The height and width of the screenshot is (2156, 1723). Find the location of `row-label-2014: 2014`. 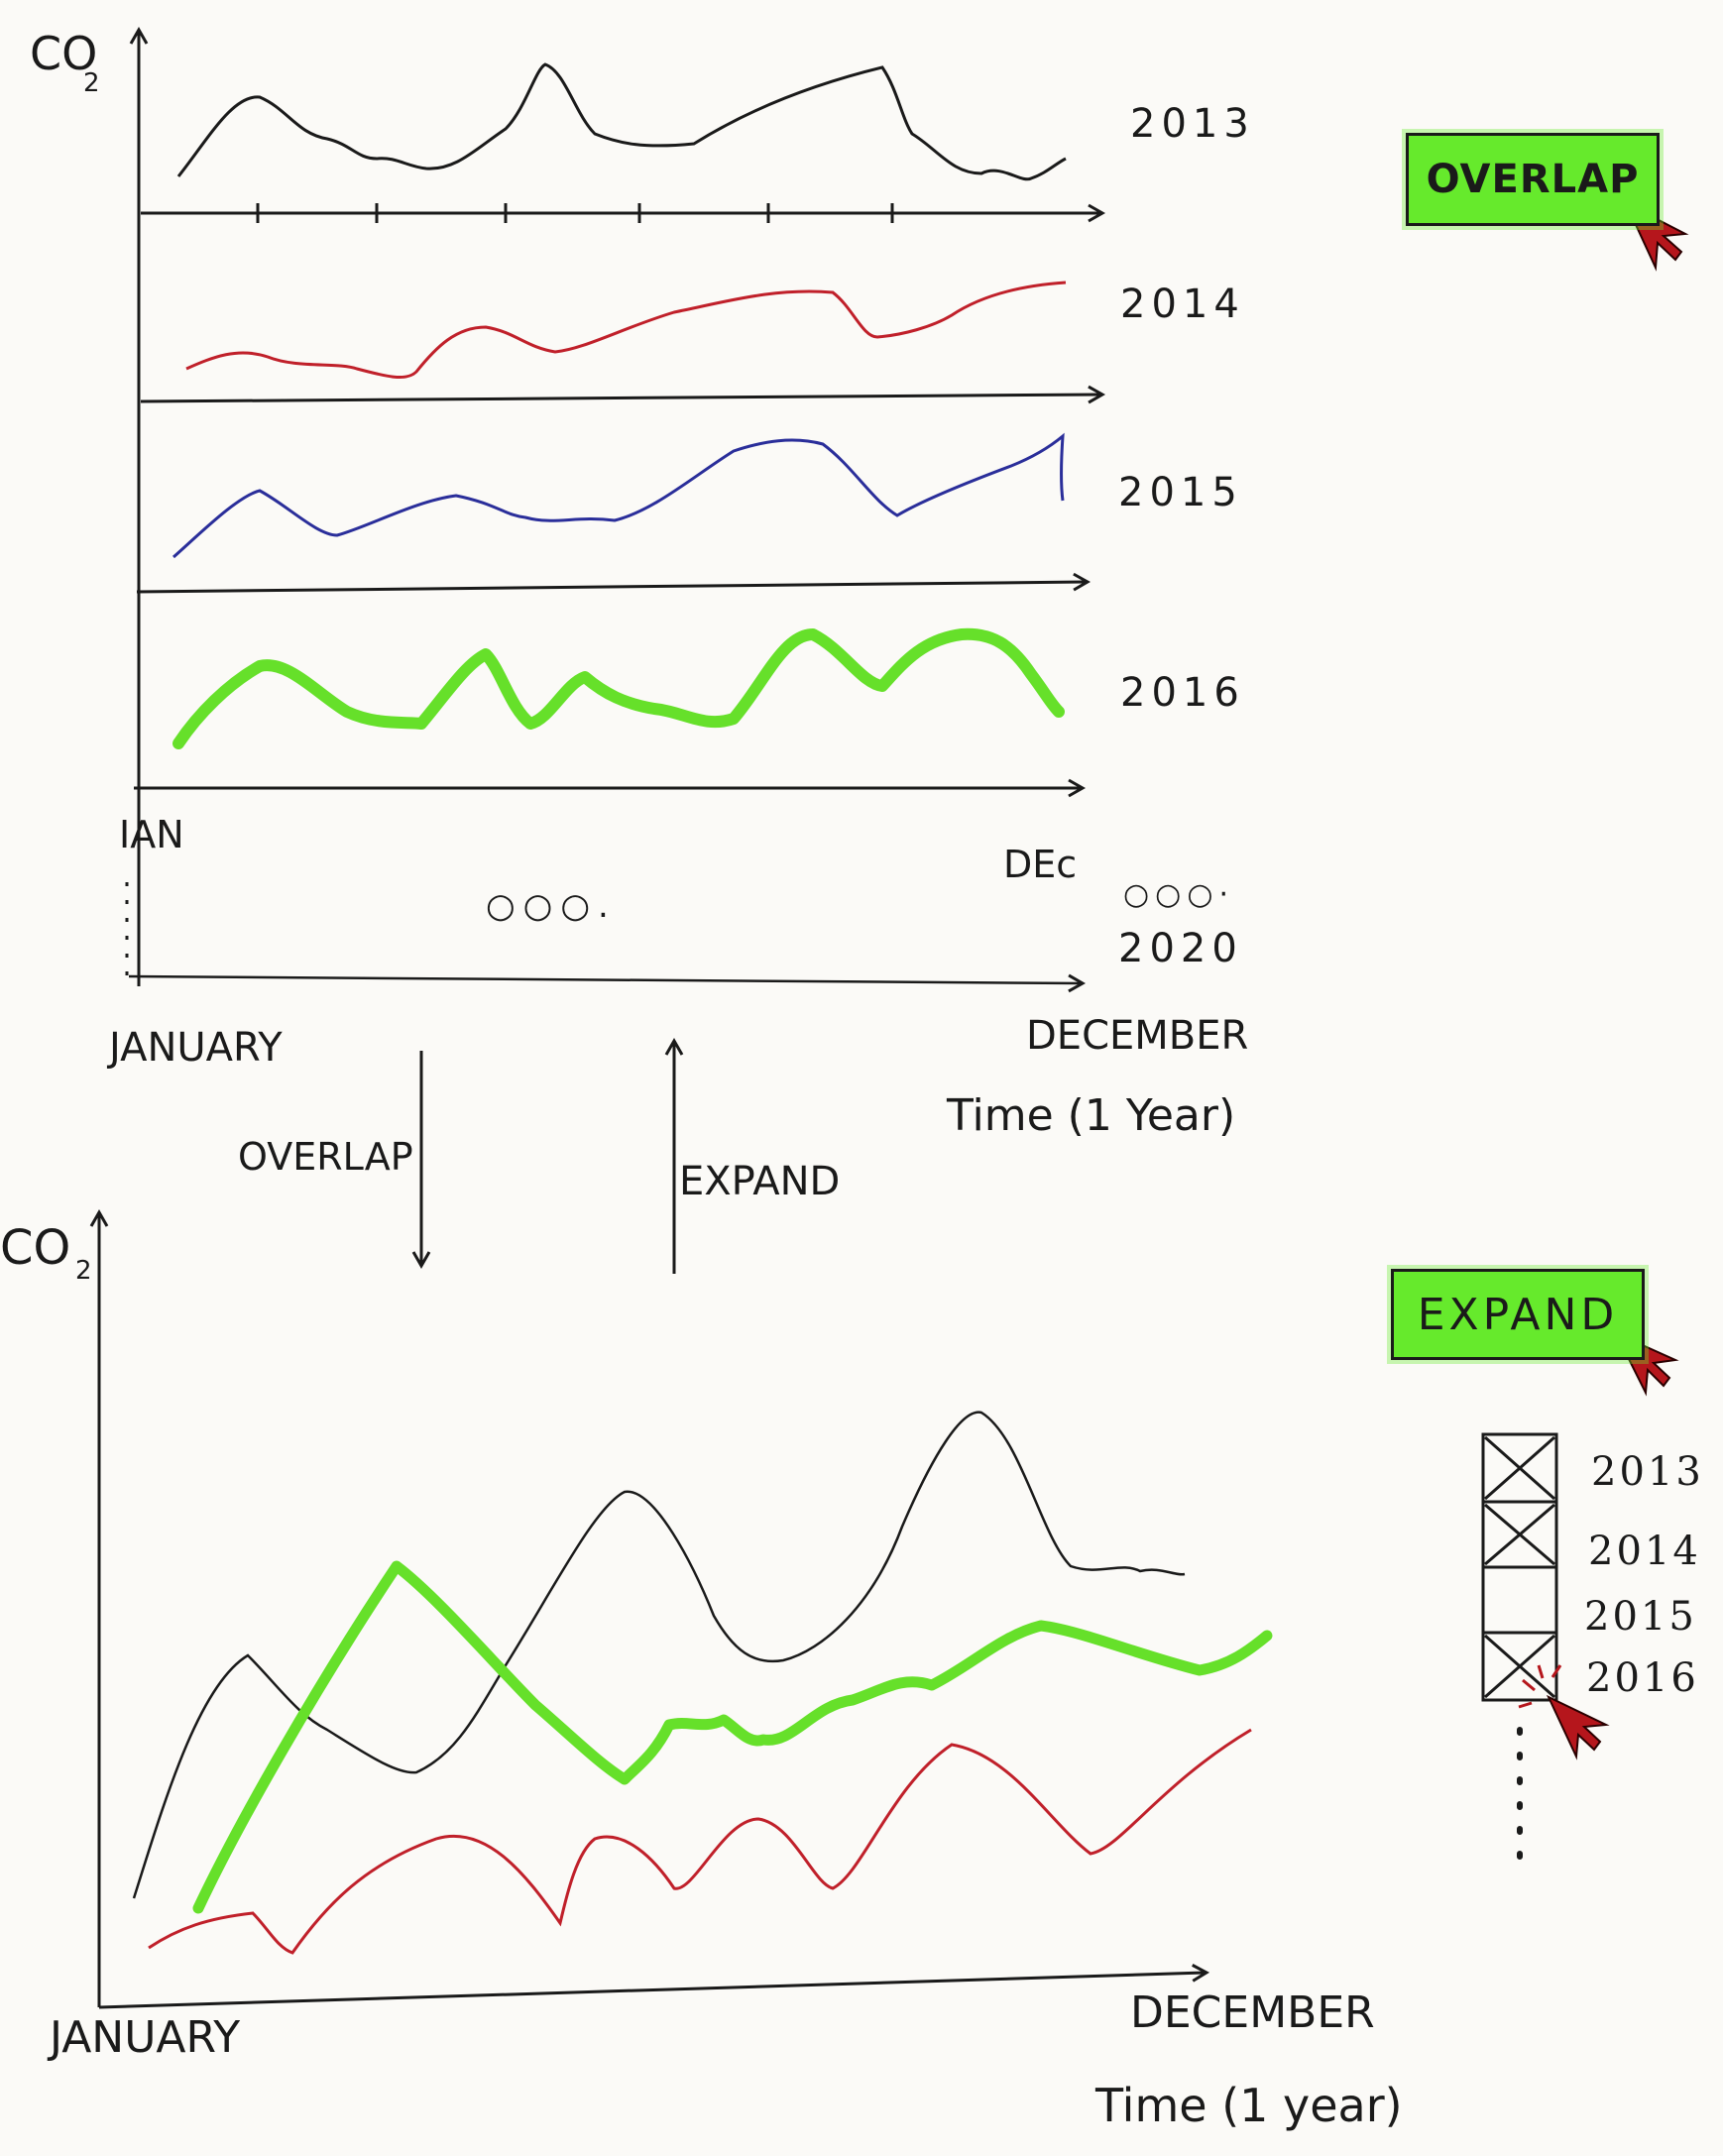

row-label-2014: 2014 is located at coordinates (1182, 304).